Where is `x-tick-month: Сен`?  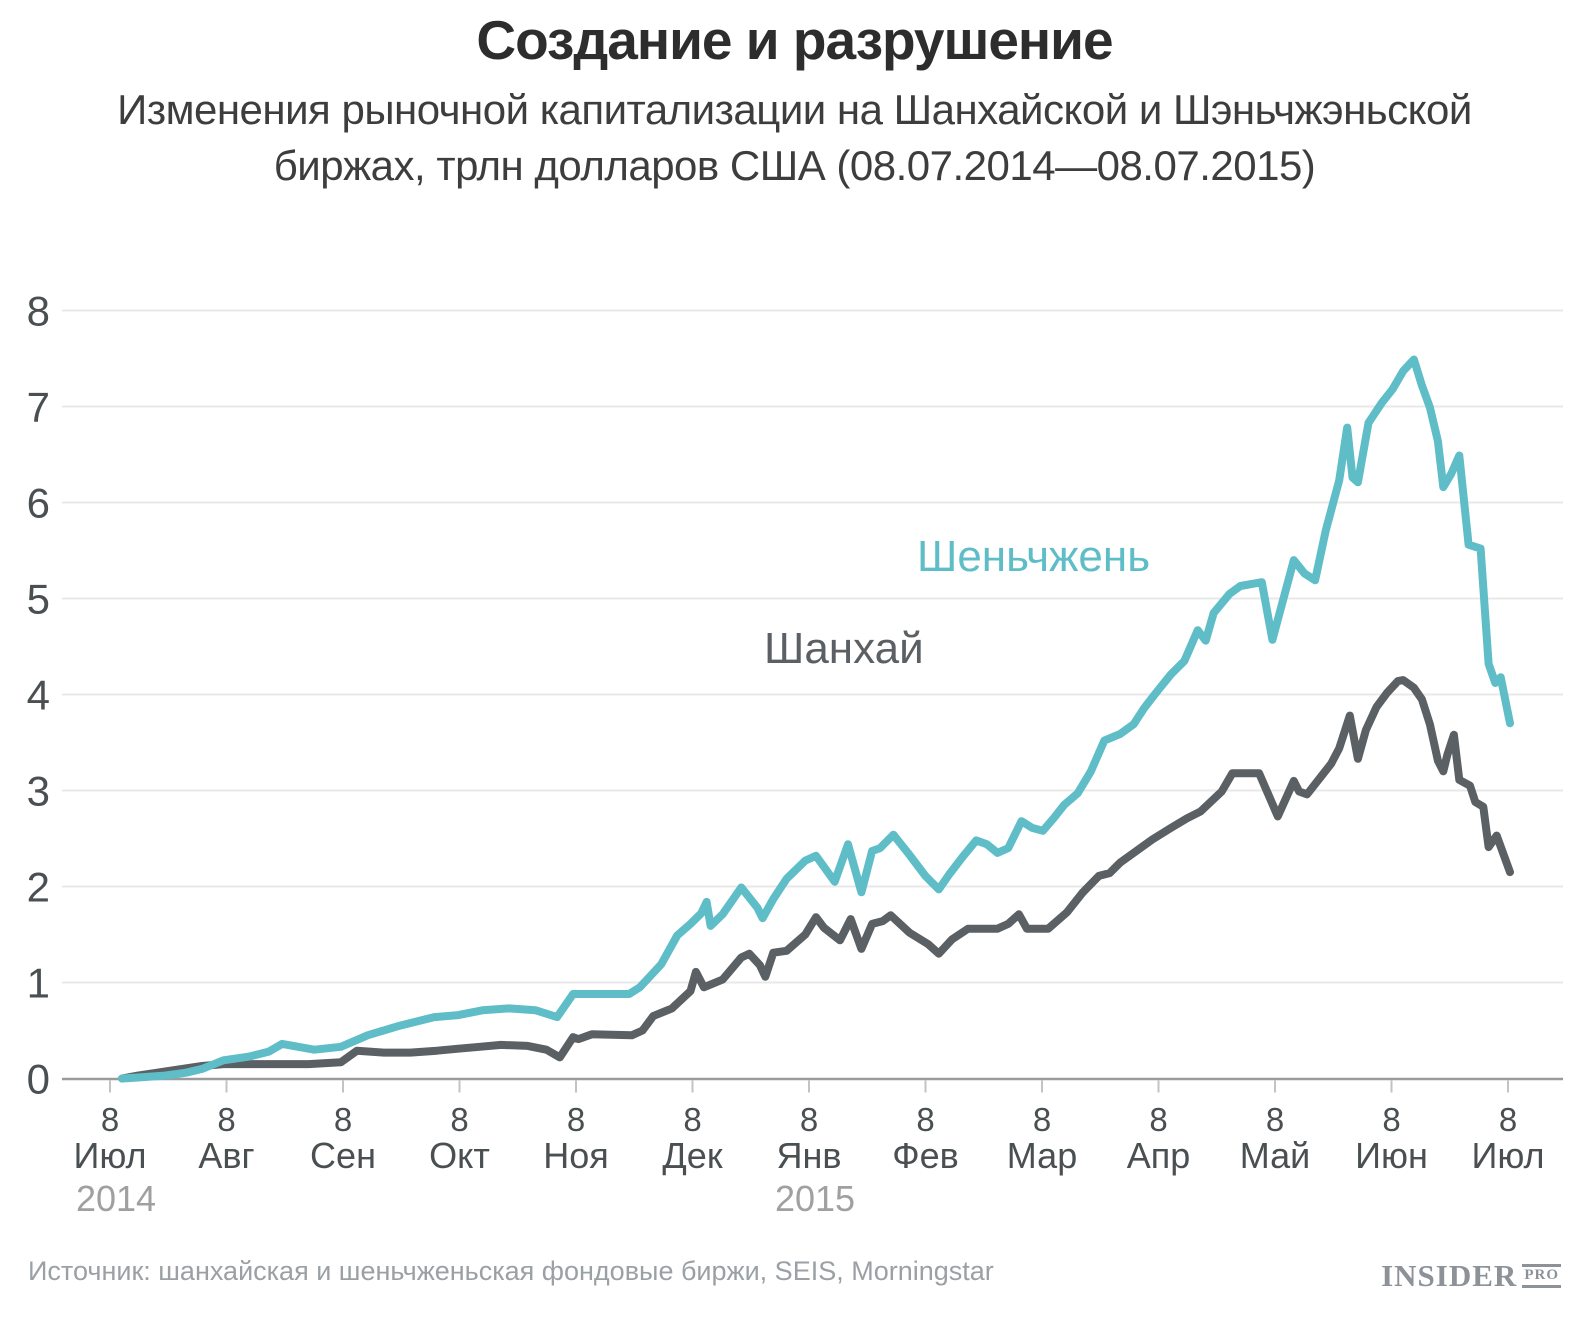
x-tick-month: Сен is located at coordinates (343, 1155).